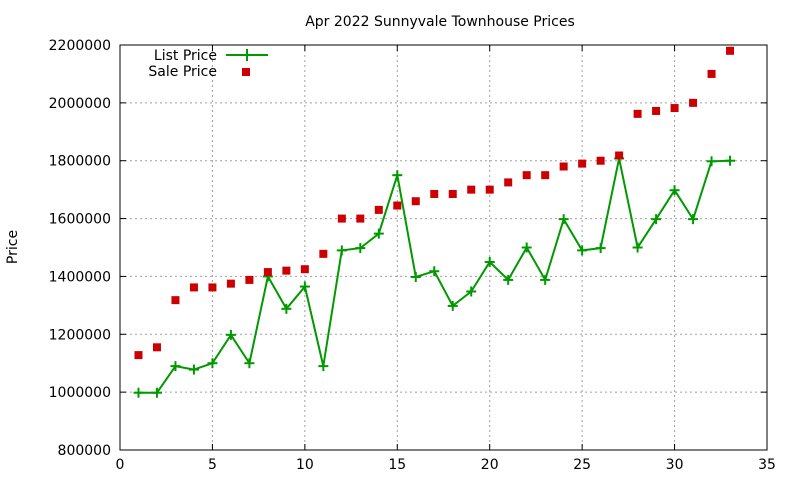 The image size is (800, 480). What do you see at coordinates (80, 220) in the screenshot?
I see `y-tick-label: 1600000` at bounding box center [80, 220].